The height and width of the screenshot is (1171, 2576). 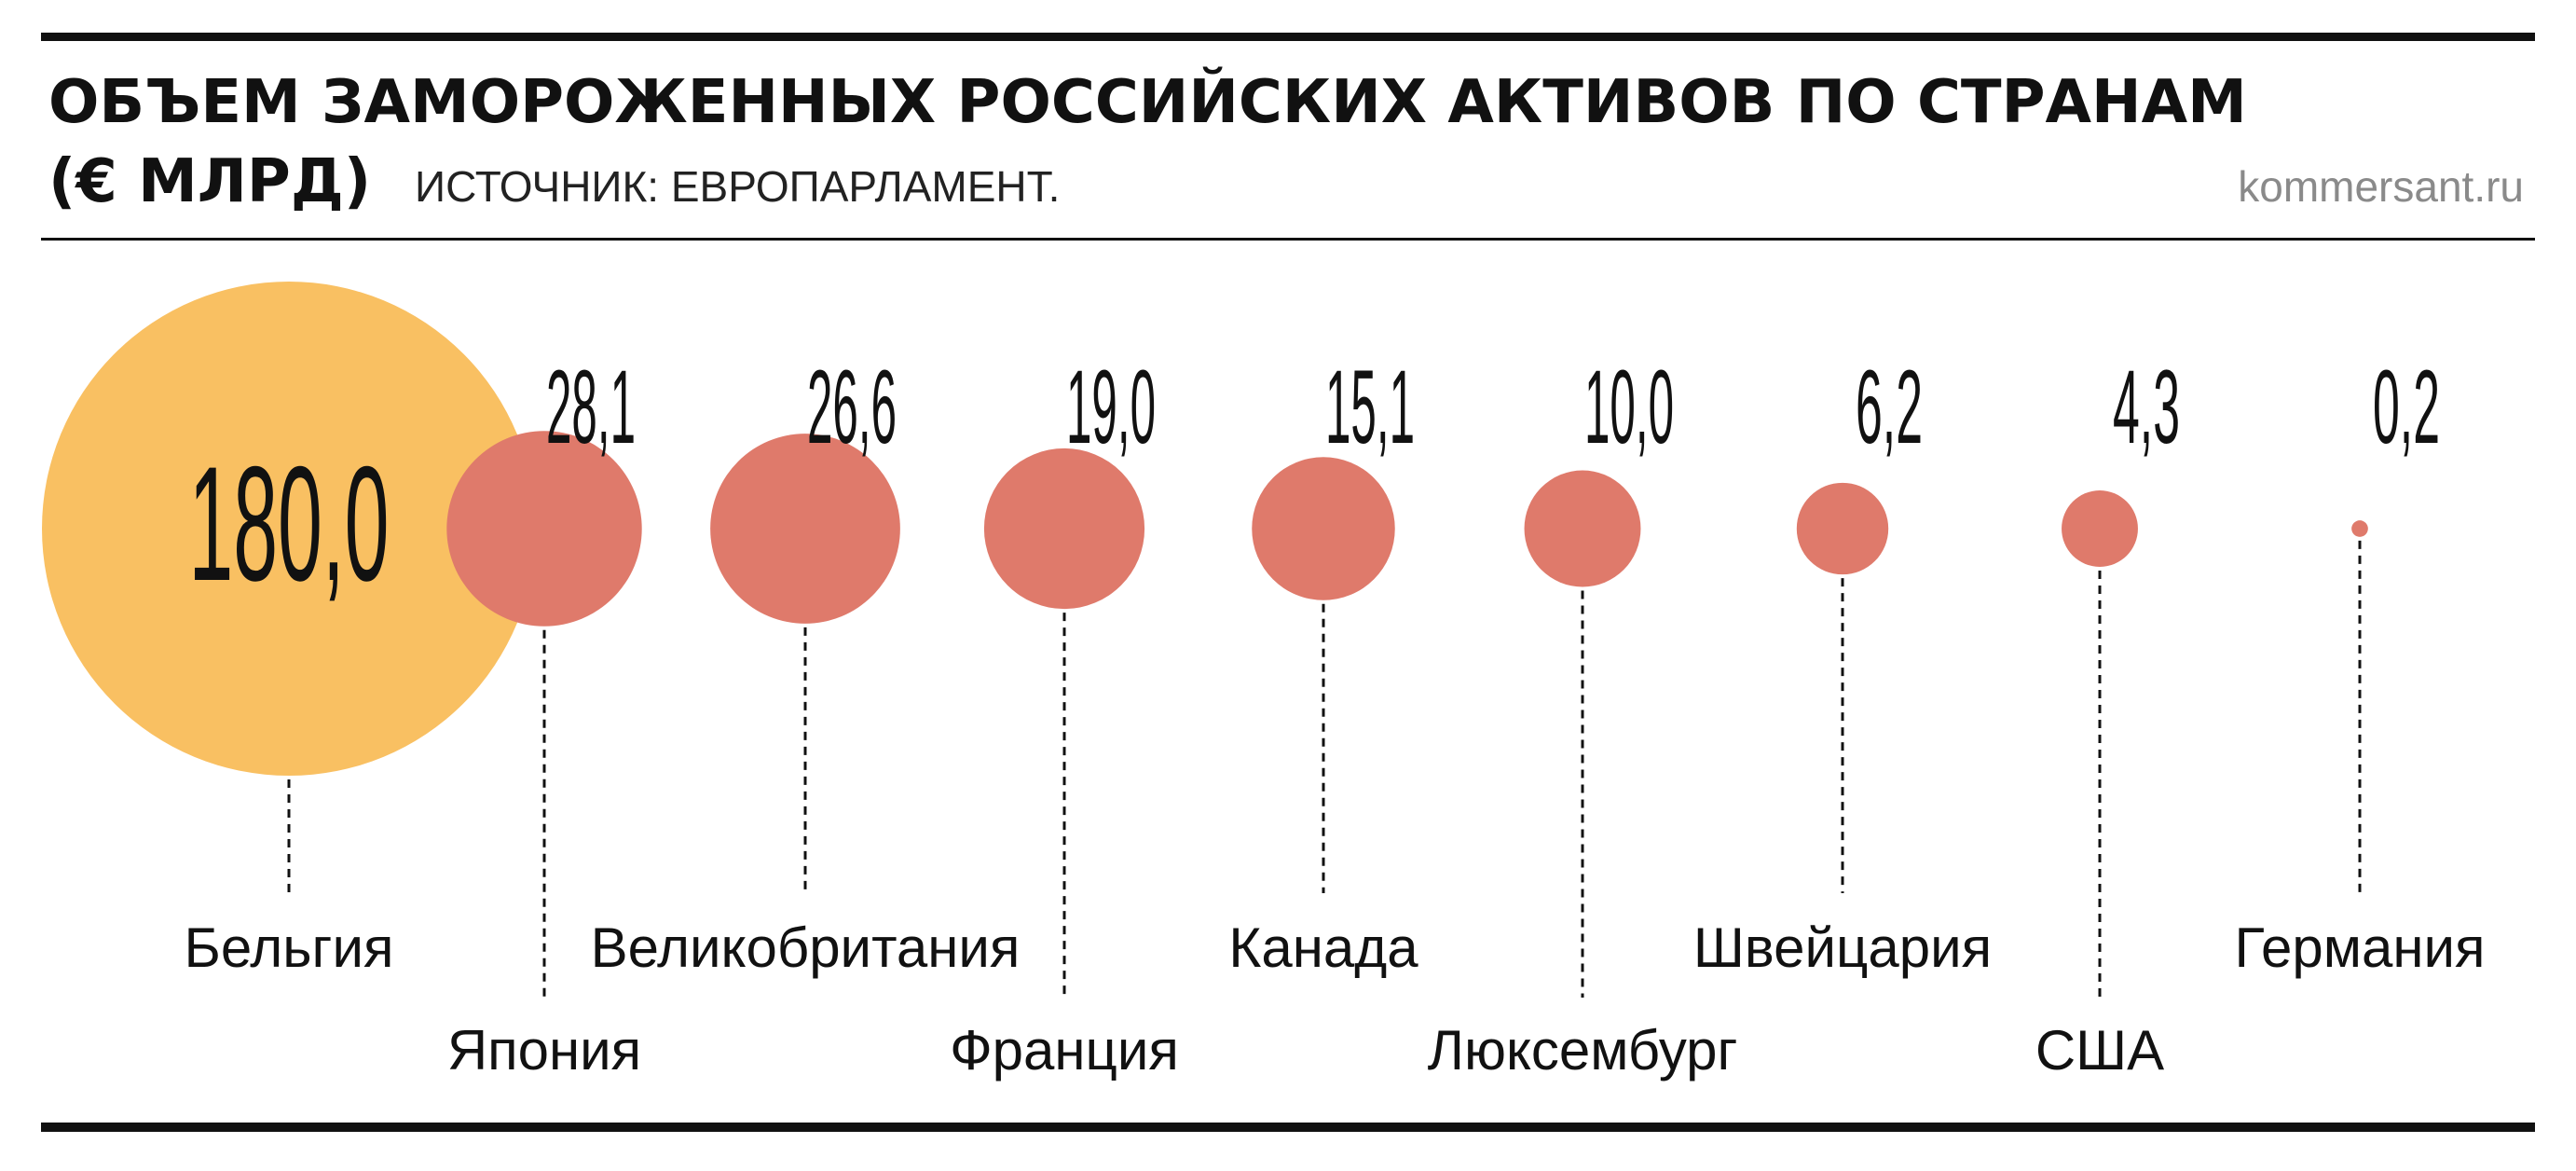 What do you see at coordinates (1064, 1050) in the screenshot?
I see `category-label: Франция` at bounding box center [1064, 1050].